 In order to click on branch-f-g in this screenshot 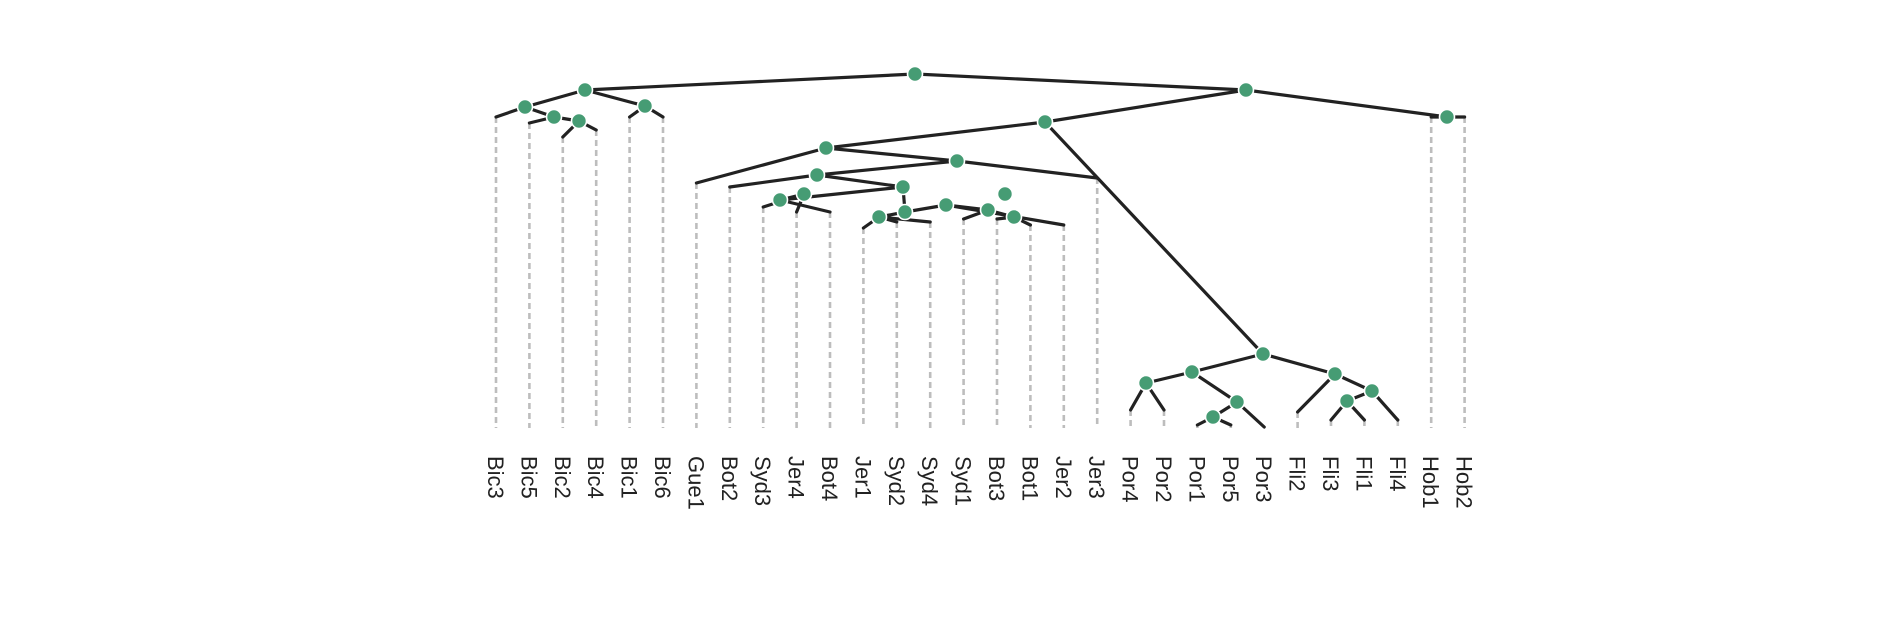, I will do `click(887, 168)`.